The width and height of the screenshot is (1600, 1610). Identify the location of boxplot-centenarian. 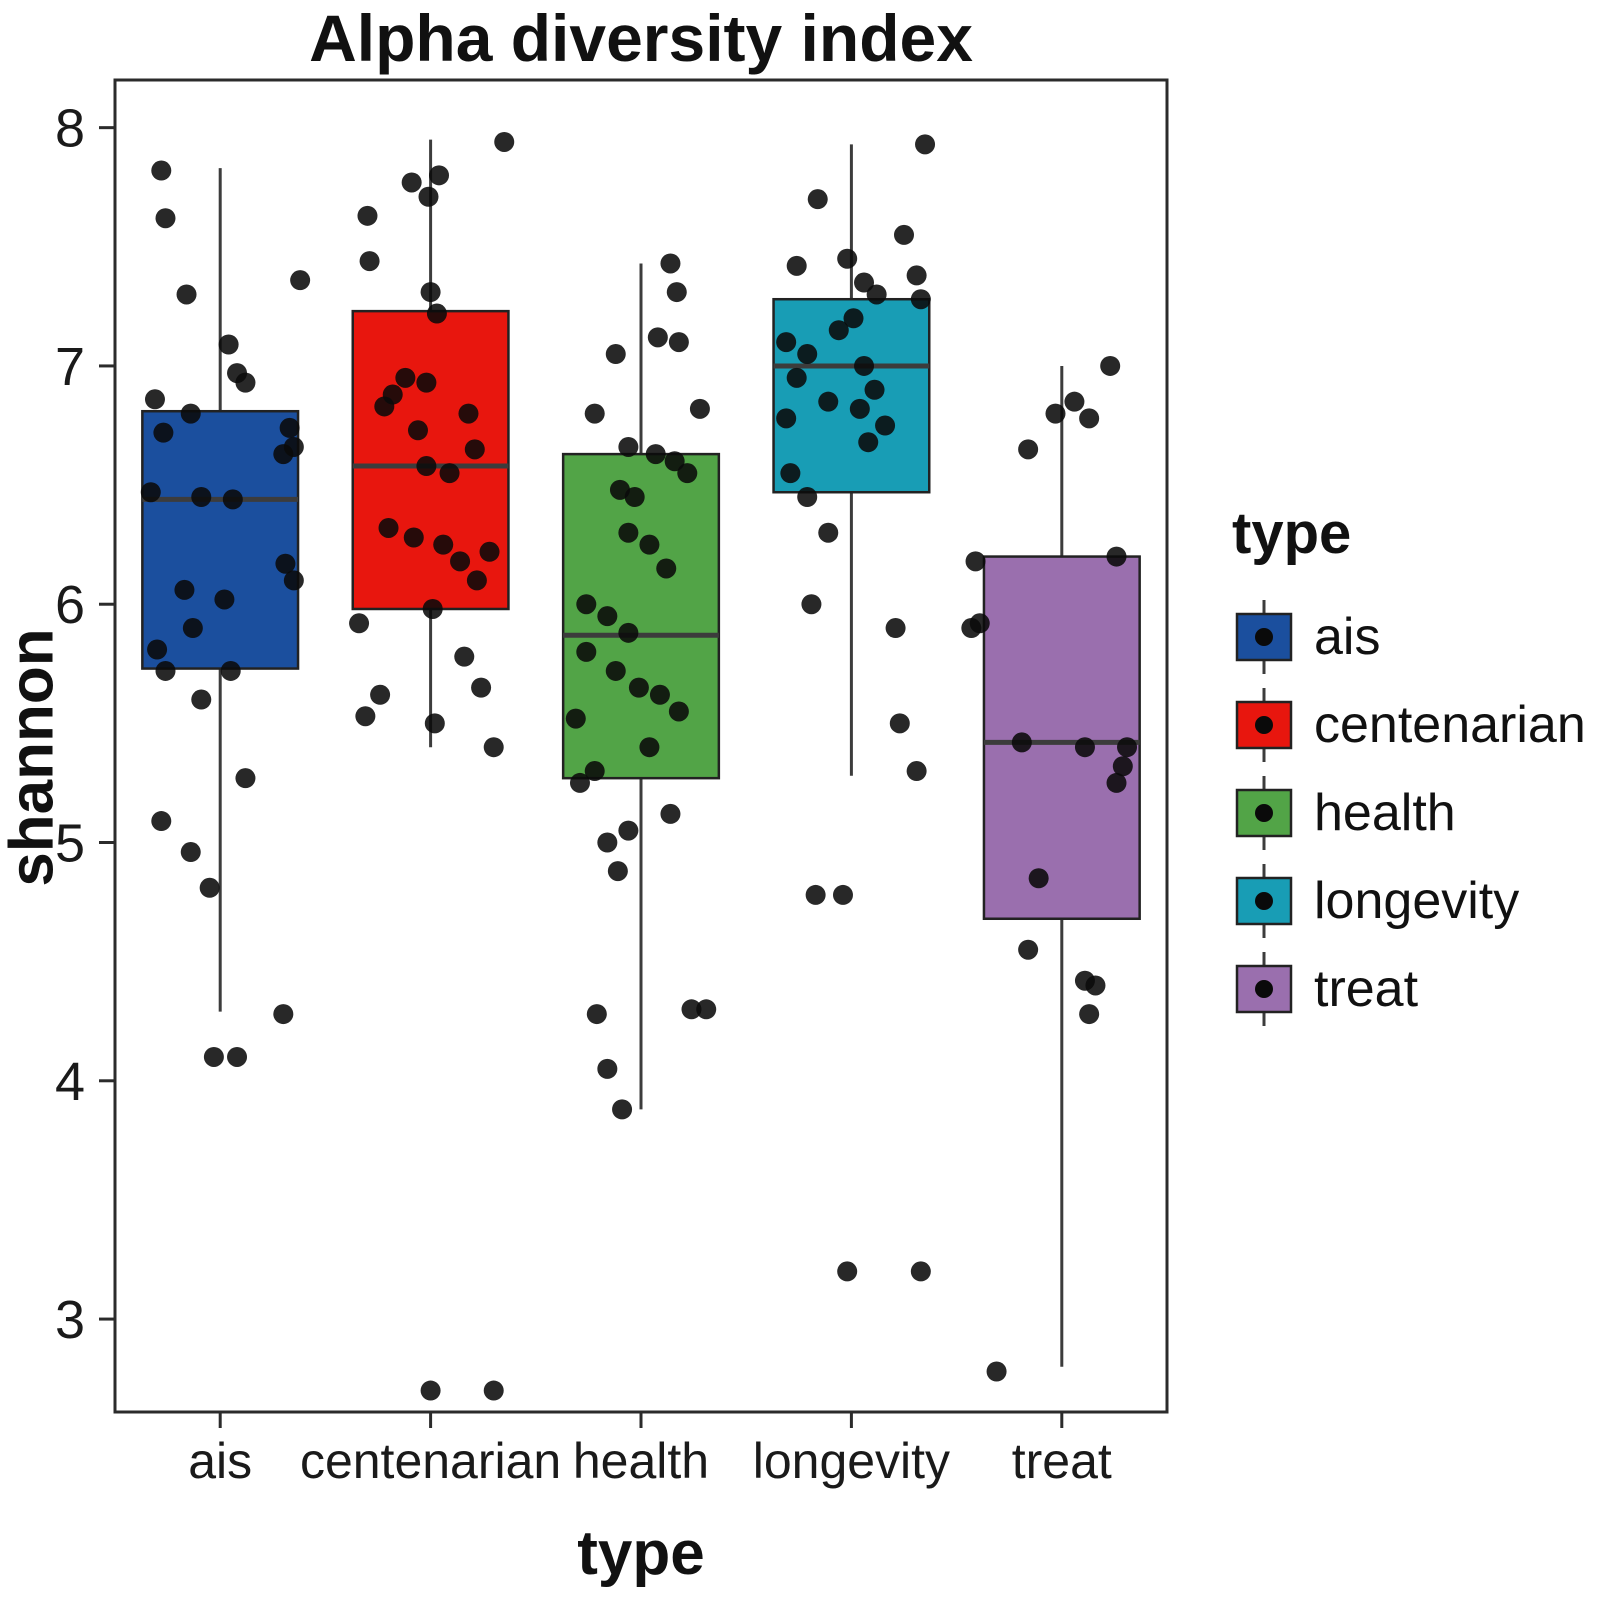
(432, 766).